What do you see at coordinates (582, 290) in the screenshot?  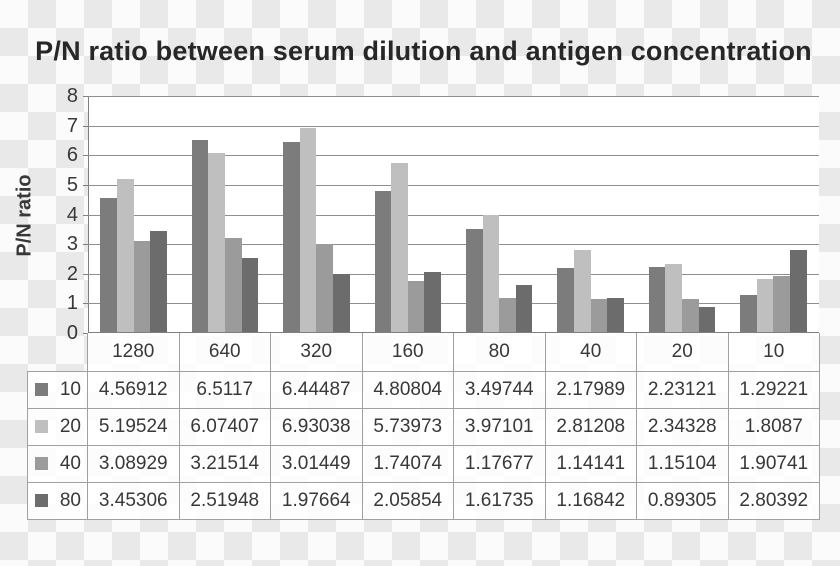 I see `bar-series20-cat40` at bounding box center [582, 290].